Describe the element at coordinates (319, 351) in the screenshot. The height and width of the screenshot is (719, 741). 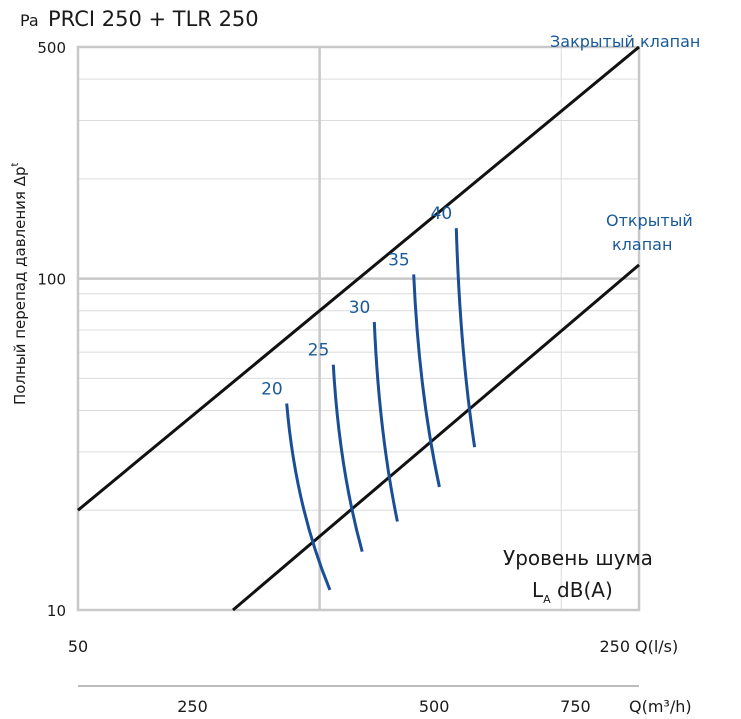
I see `noise-curve-label-25: 25` at that location.